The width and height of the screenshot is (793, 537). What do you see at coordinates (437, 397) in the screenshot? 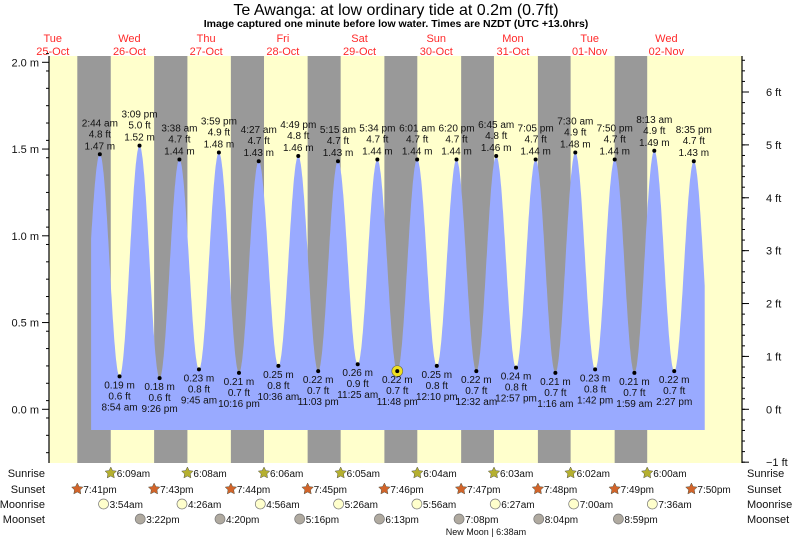
I see `low-tide-time: 12:10 pm` at bounding box center [437, 397].